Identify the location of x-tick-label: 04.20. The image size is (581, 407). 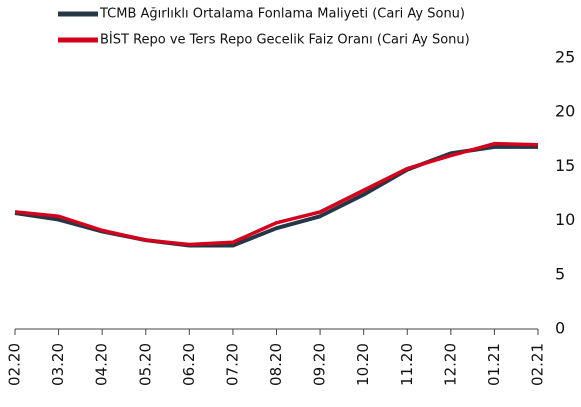
(102, 364).